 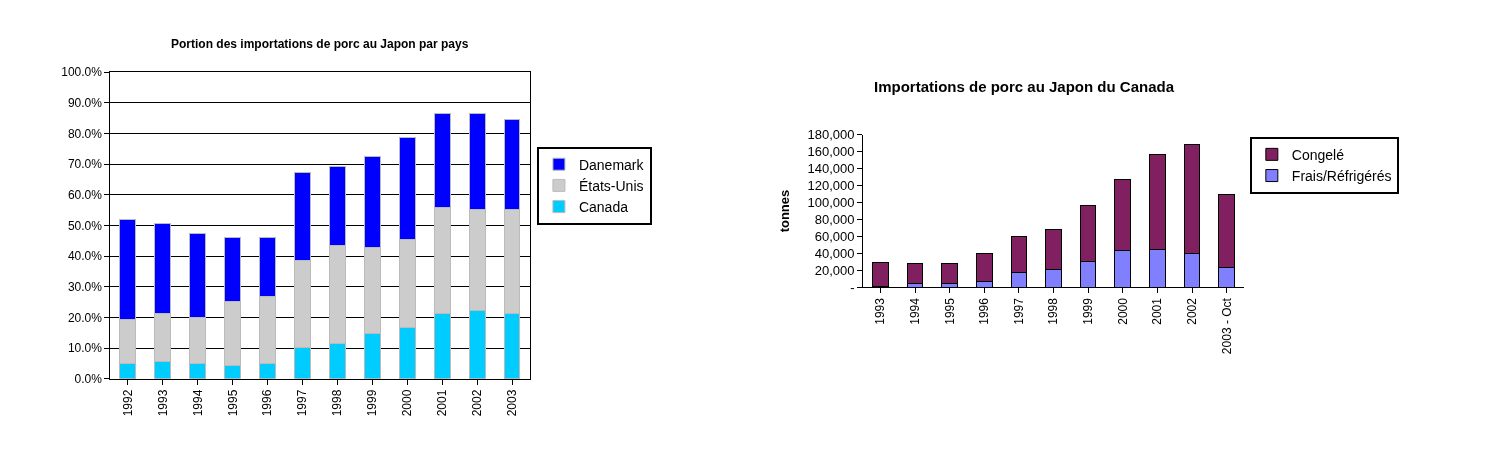 I want to click on y-tick-label: 140,000, so click(x=831, y=169).